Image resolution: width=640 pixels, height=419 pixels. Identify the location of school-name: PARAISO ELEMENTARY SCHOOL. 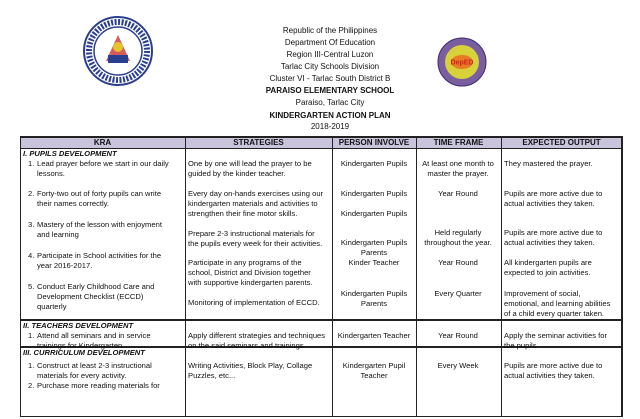
(330, 90).